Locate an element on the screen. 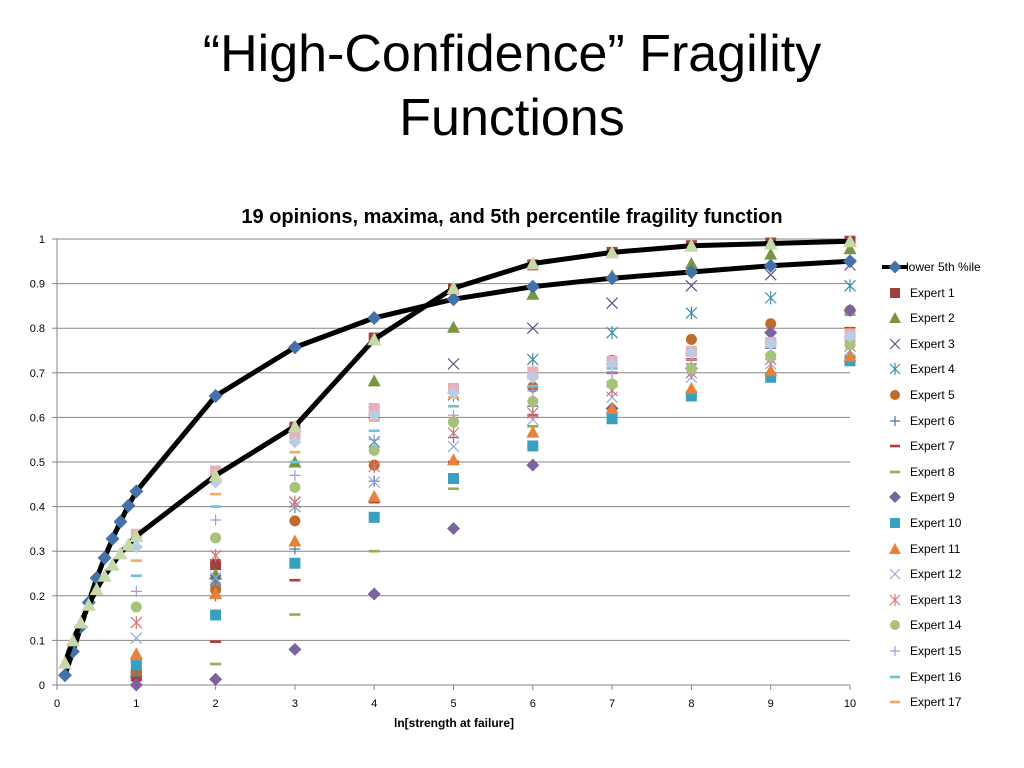  legend-label: Expert 14 is located at coordinates (936, 625).